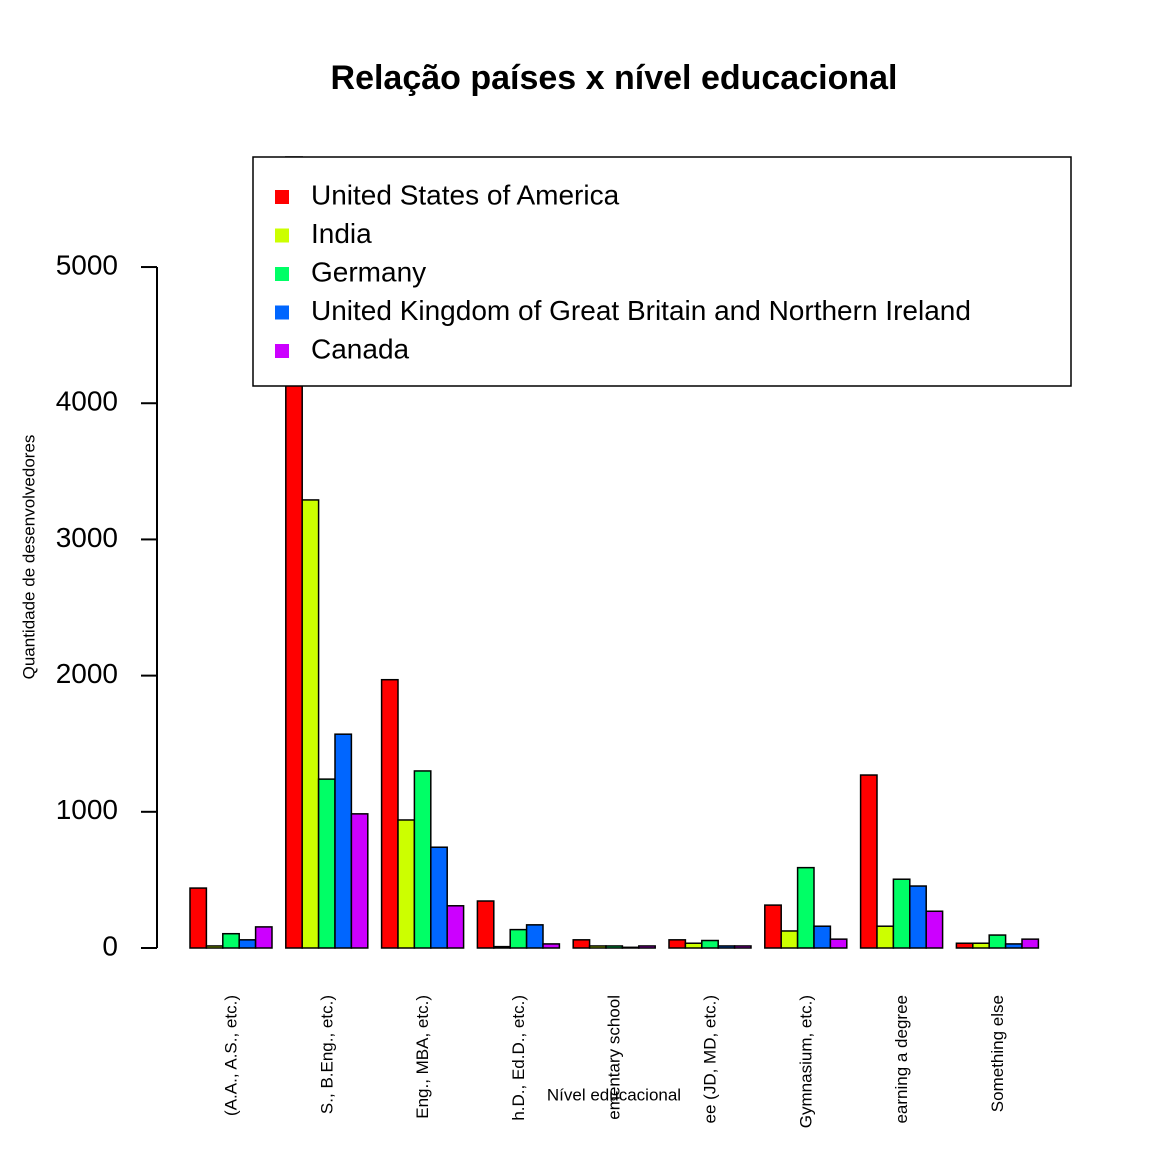 The image size is (1152, 1152). I want to click on y-tick-label: 2000, so click(87, 673).